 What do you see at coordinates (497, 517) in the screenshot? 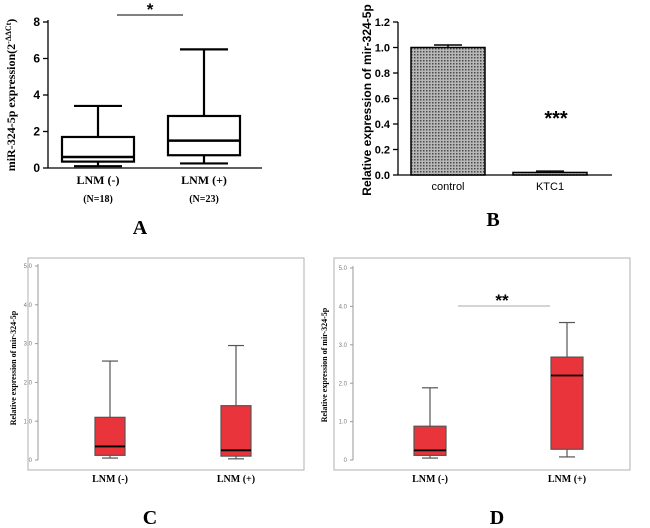
I see `panel-d-label: D` at bounding box center [497, 517].